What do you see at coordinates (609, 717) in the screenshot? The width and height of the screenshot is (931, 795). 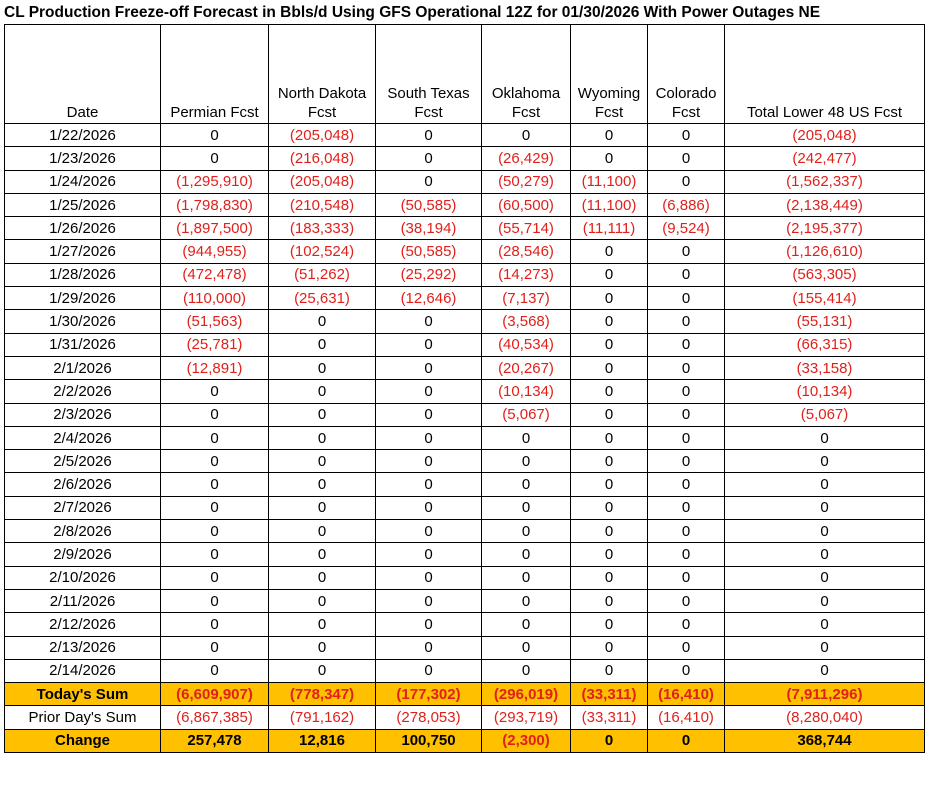 I see `summary-value: (33,311)` at bounding box center [609, 717].